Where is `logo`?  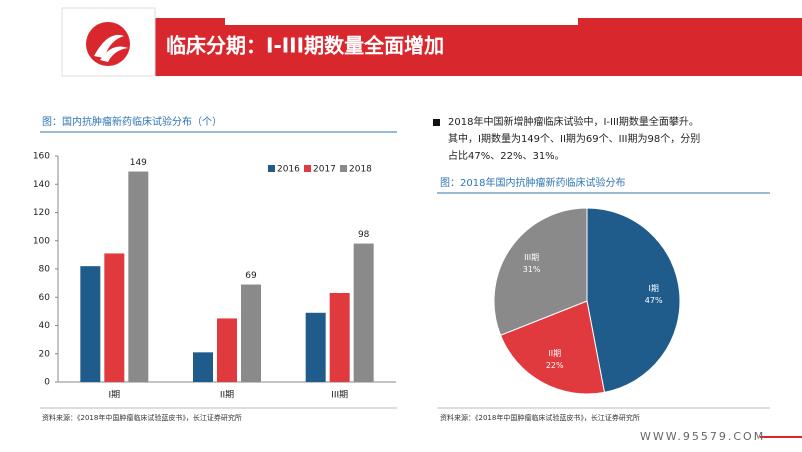
logo is located at coordinates (108, 44).